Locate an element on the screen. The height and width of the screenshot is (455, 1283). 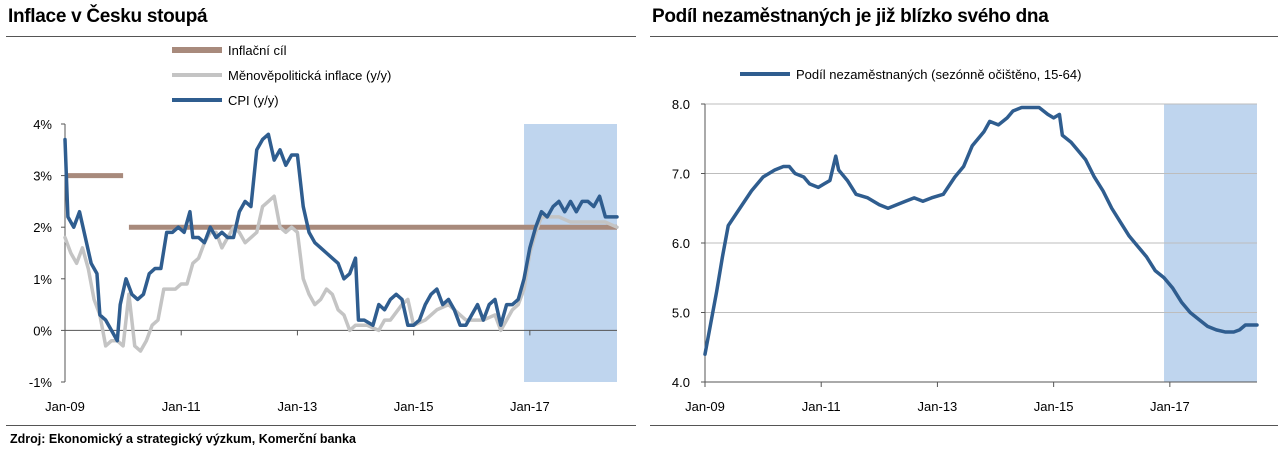
chart-2-y-tick-label: 7.0 is located at coordinates (681, 174).